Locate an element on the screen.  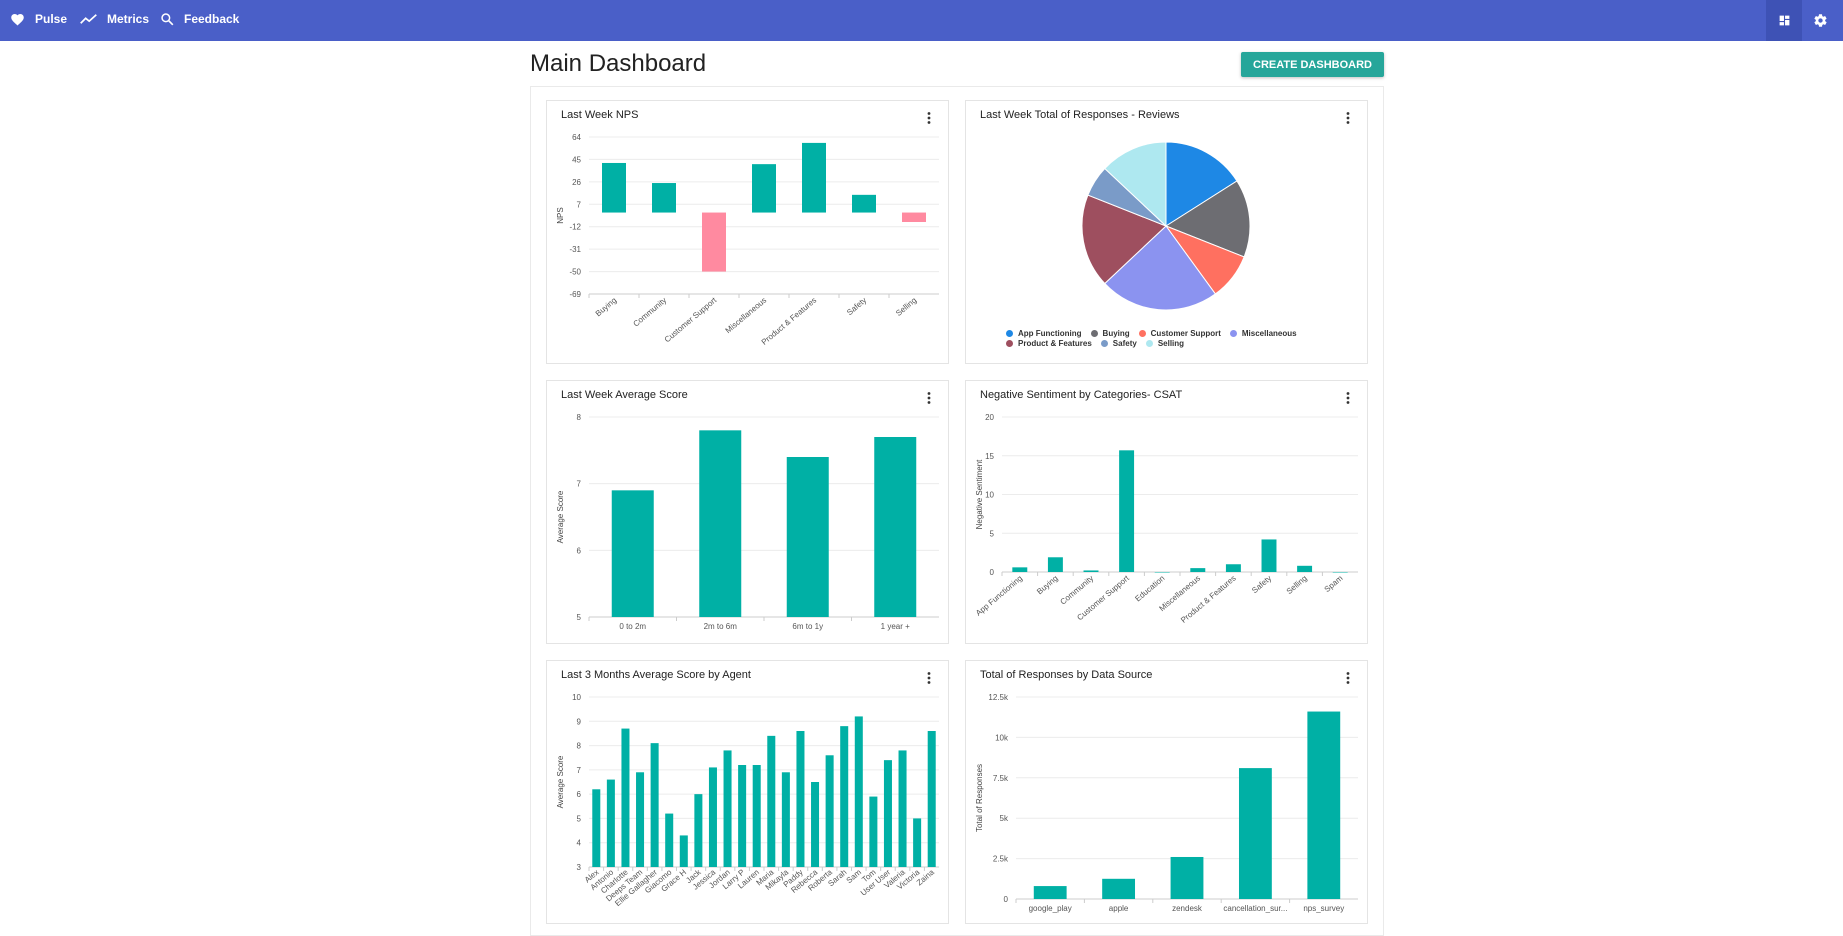
x-tick-label: Safety is located at coordinates (1261, 584).